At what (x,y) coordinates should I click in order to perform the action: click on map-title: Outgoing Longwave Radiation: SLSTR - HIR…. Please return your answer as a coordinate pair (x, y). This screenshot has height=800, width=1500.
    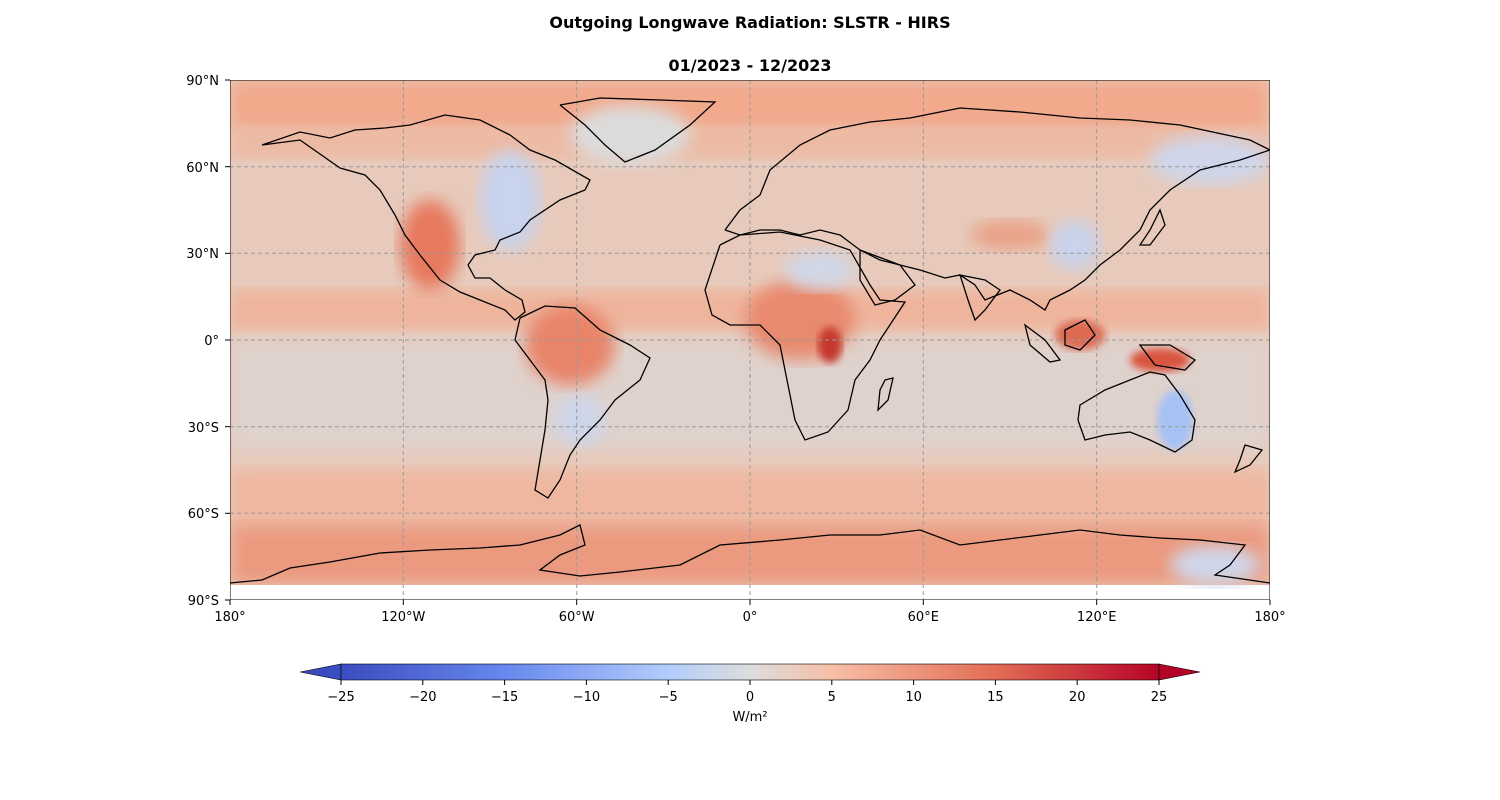
    Looking at the image, I should click on (750, 22).